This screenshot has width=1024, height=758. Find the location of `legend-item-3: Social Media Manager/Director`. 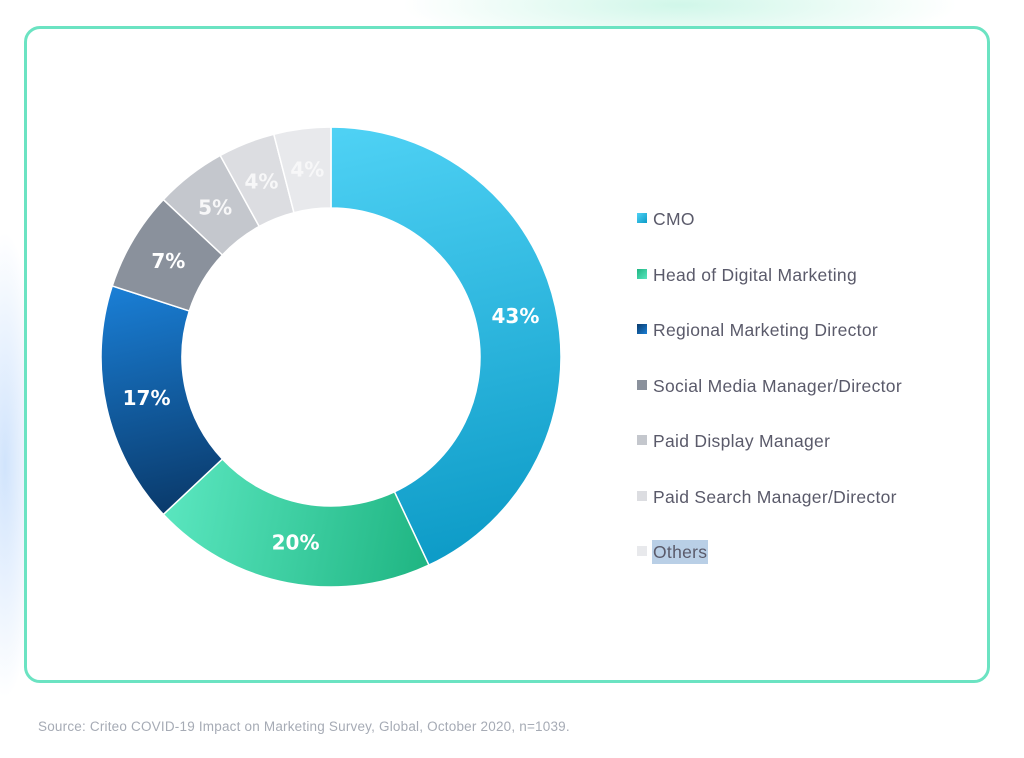

legend-item-3: Social Media Manager/Director is located at coordinates (770, 402).